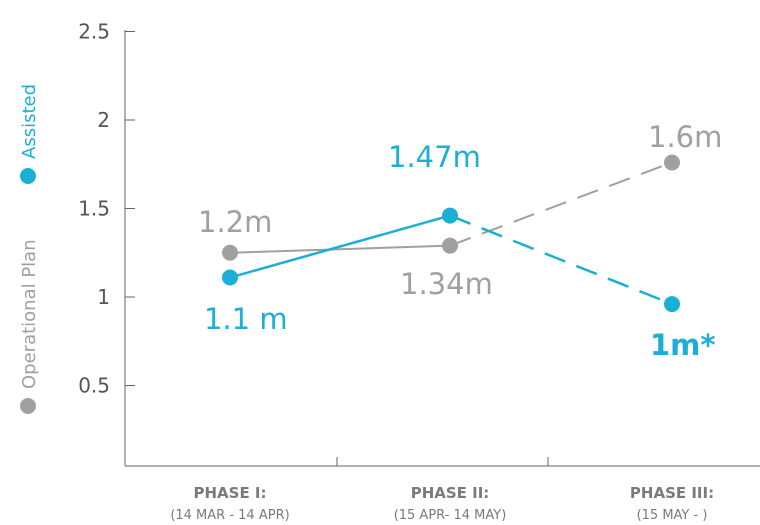  Describe the element at coordinates (446, 284) in the screenshot. I see `data-label: 1.34m` at that location.